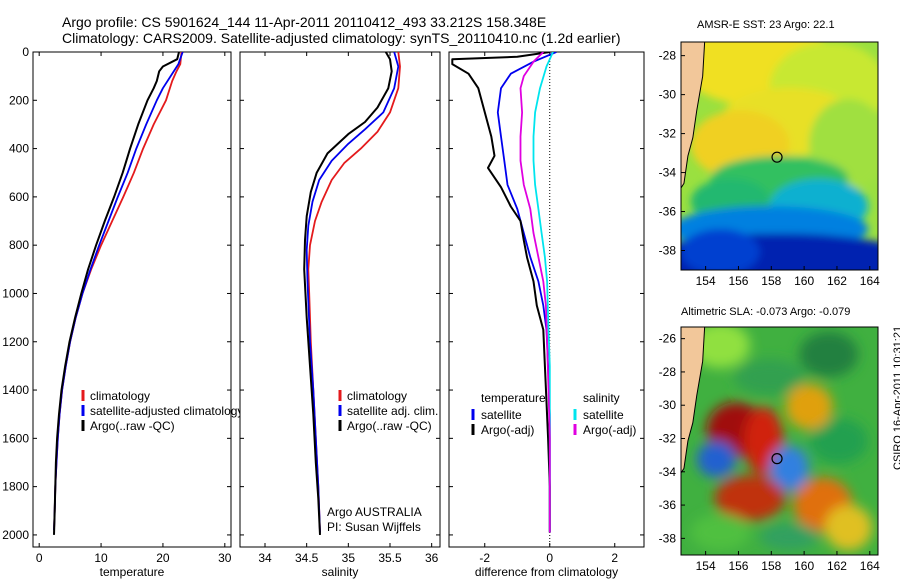 The height and width of the screenshot is (580, 900). Describe the element at coordinates (484, 558) in the screenshot. I see `x-tick-label: -2` at that location.